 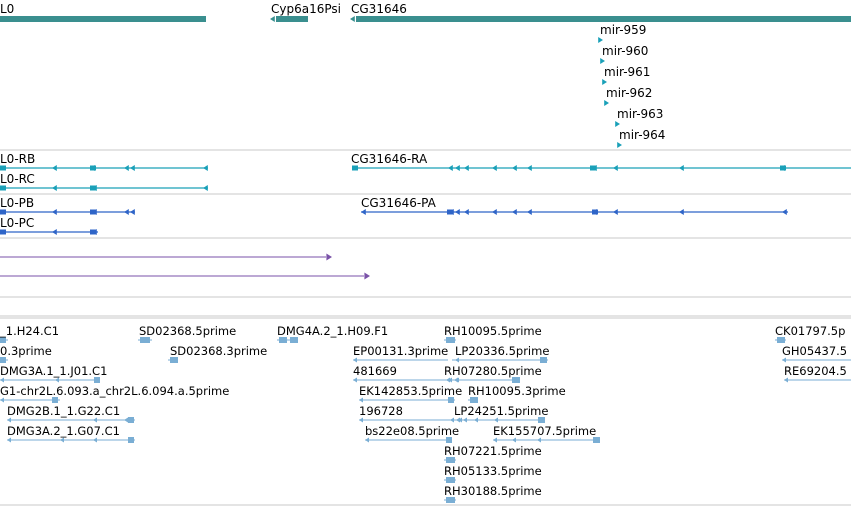 I want to click on est-label: 0.3prime, so click(x=26, y=351).